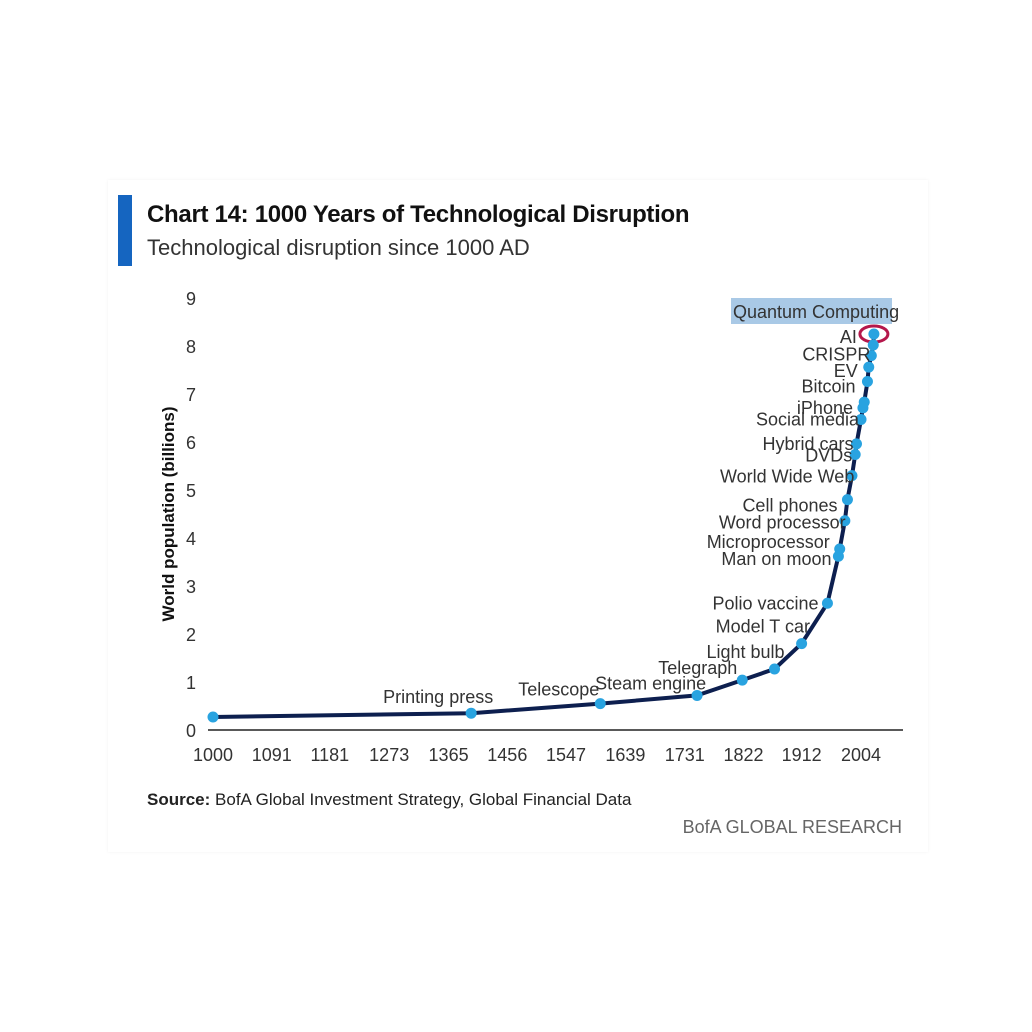 Image resolution: width=1032 pixels, height=1032 pixels. Describe the element at coordinates (566, 755) in the screenshot. I see `x-tick-label: 1547` at that location.